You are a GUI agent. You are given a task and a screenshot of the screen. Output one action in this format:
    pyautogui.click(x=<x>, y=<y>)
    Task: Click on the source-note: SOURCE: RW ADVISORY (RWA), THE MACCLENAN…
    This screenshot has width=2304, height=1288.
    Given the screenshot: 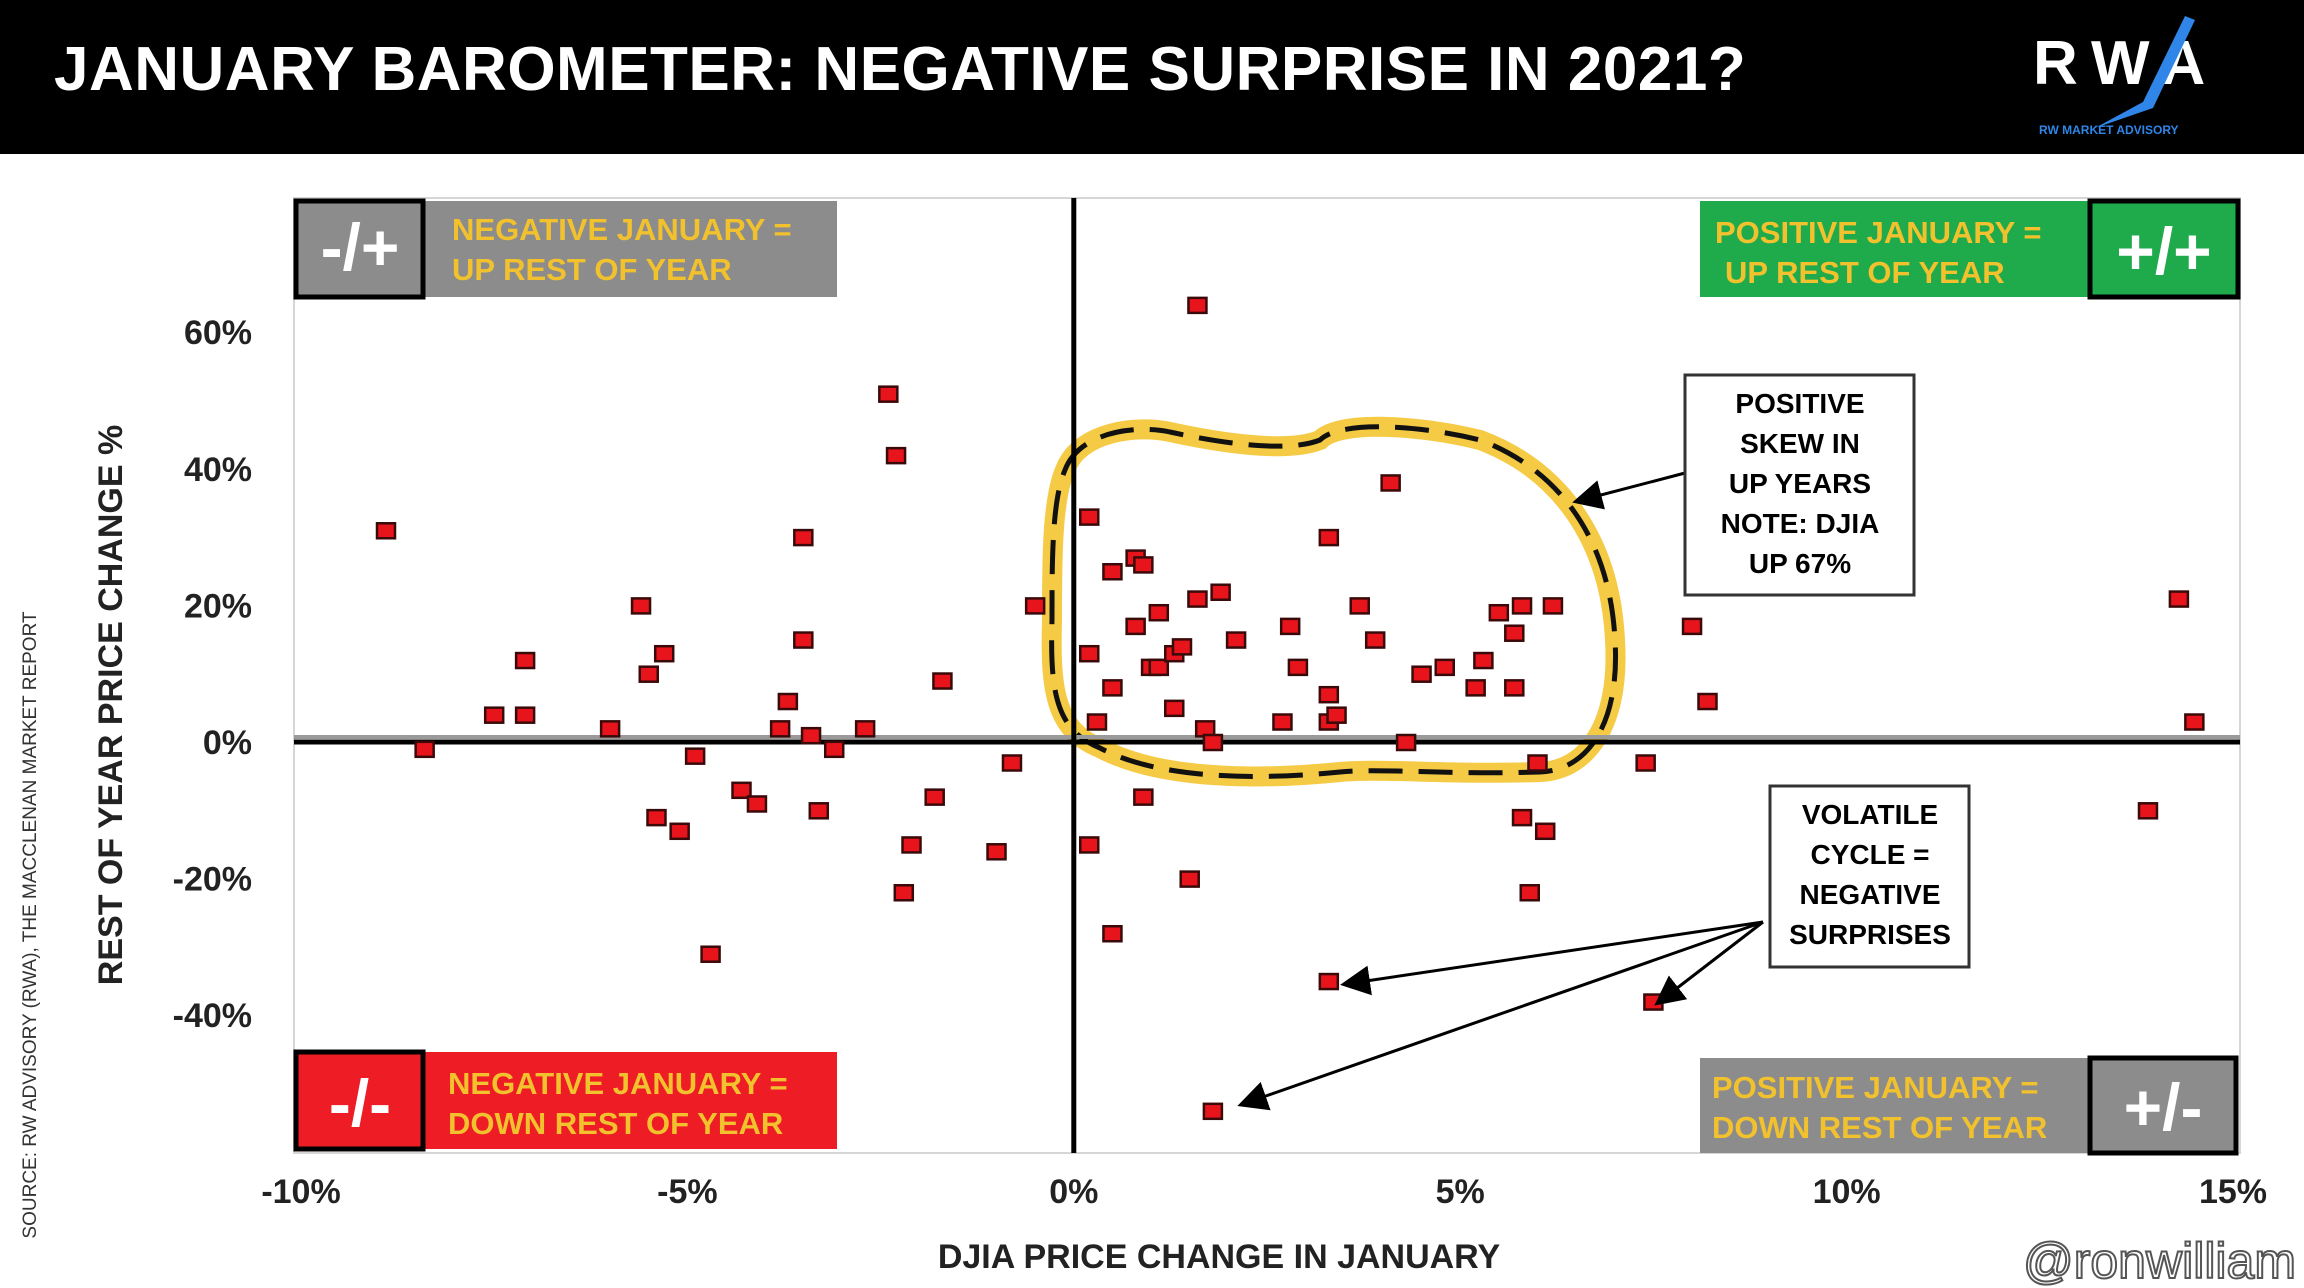 What is the action you would take?
    pyautogui.click(x=30, y=925)
    